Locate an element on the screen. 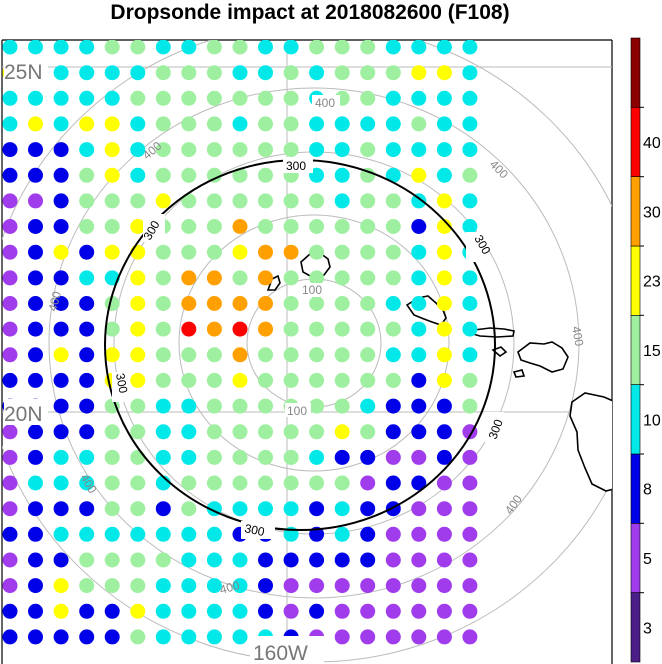 The height and width of the screenshot is (664, 662). ring-label-400-sw: 400 is located at coordinates (88, 484).